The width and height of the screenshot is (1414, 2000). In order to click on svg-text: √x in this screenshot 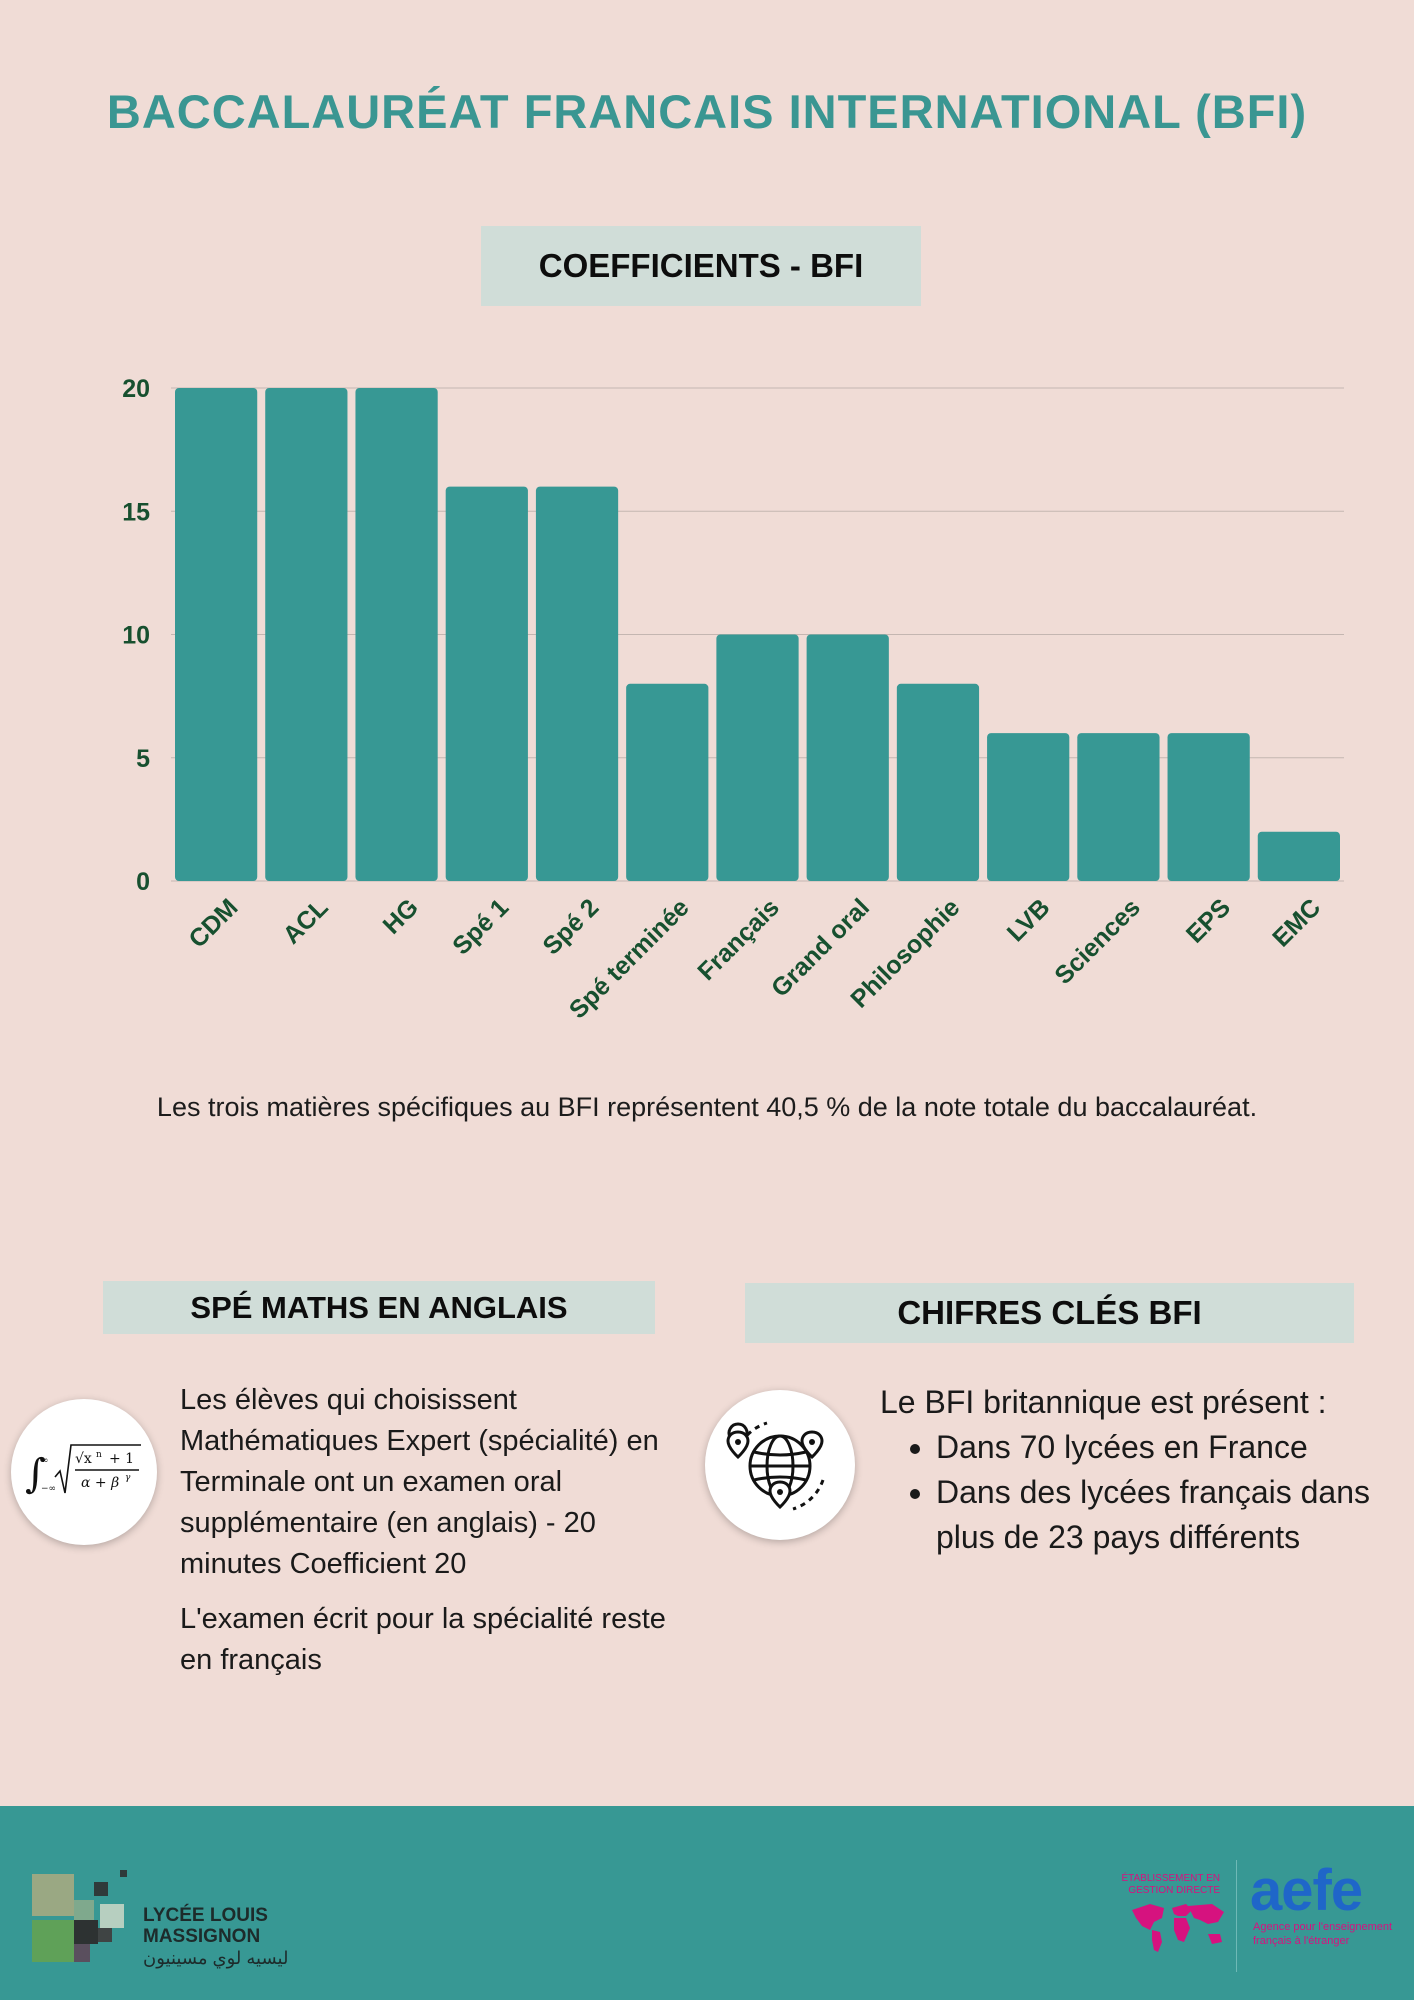, I will do `click(83, 1459)`.